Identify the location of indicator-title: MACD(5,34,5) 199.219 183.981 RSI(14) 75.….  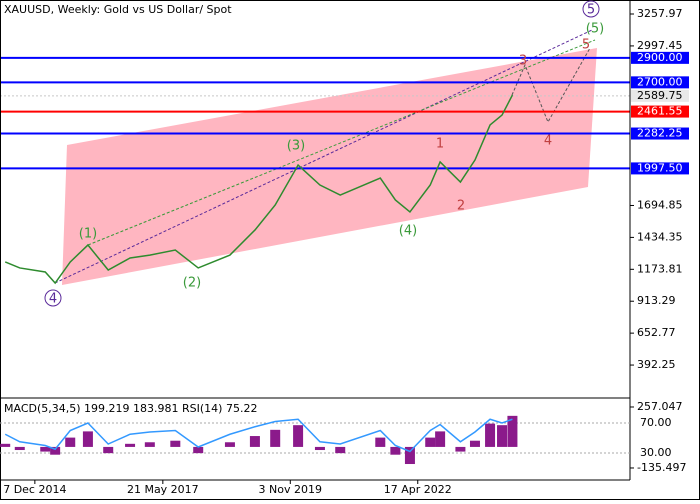
(130, 408).